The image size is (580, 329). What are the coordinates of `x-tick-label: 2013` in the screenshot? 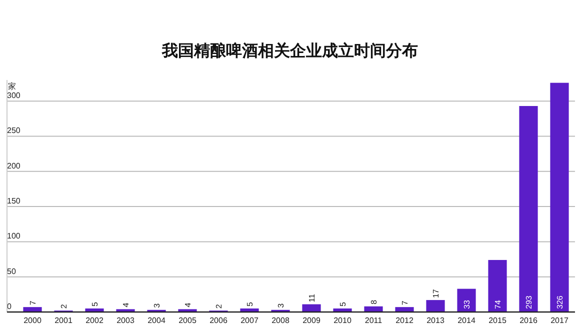 It's located at (435, 320).